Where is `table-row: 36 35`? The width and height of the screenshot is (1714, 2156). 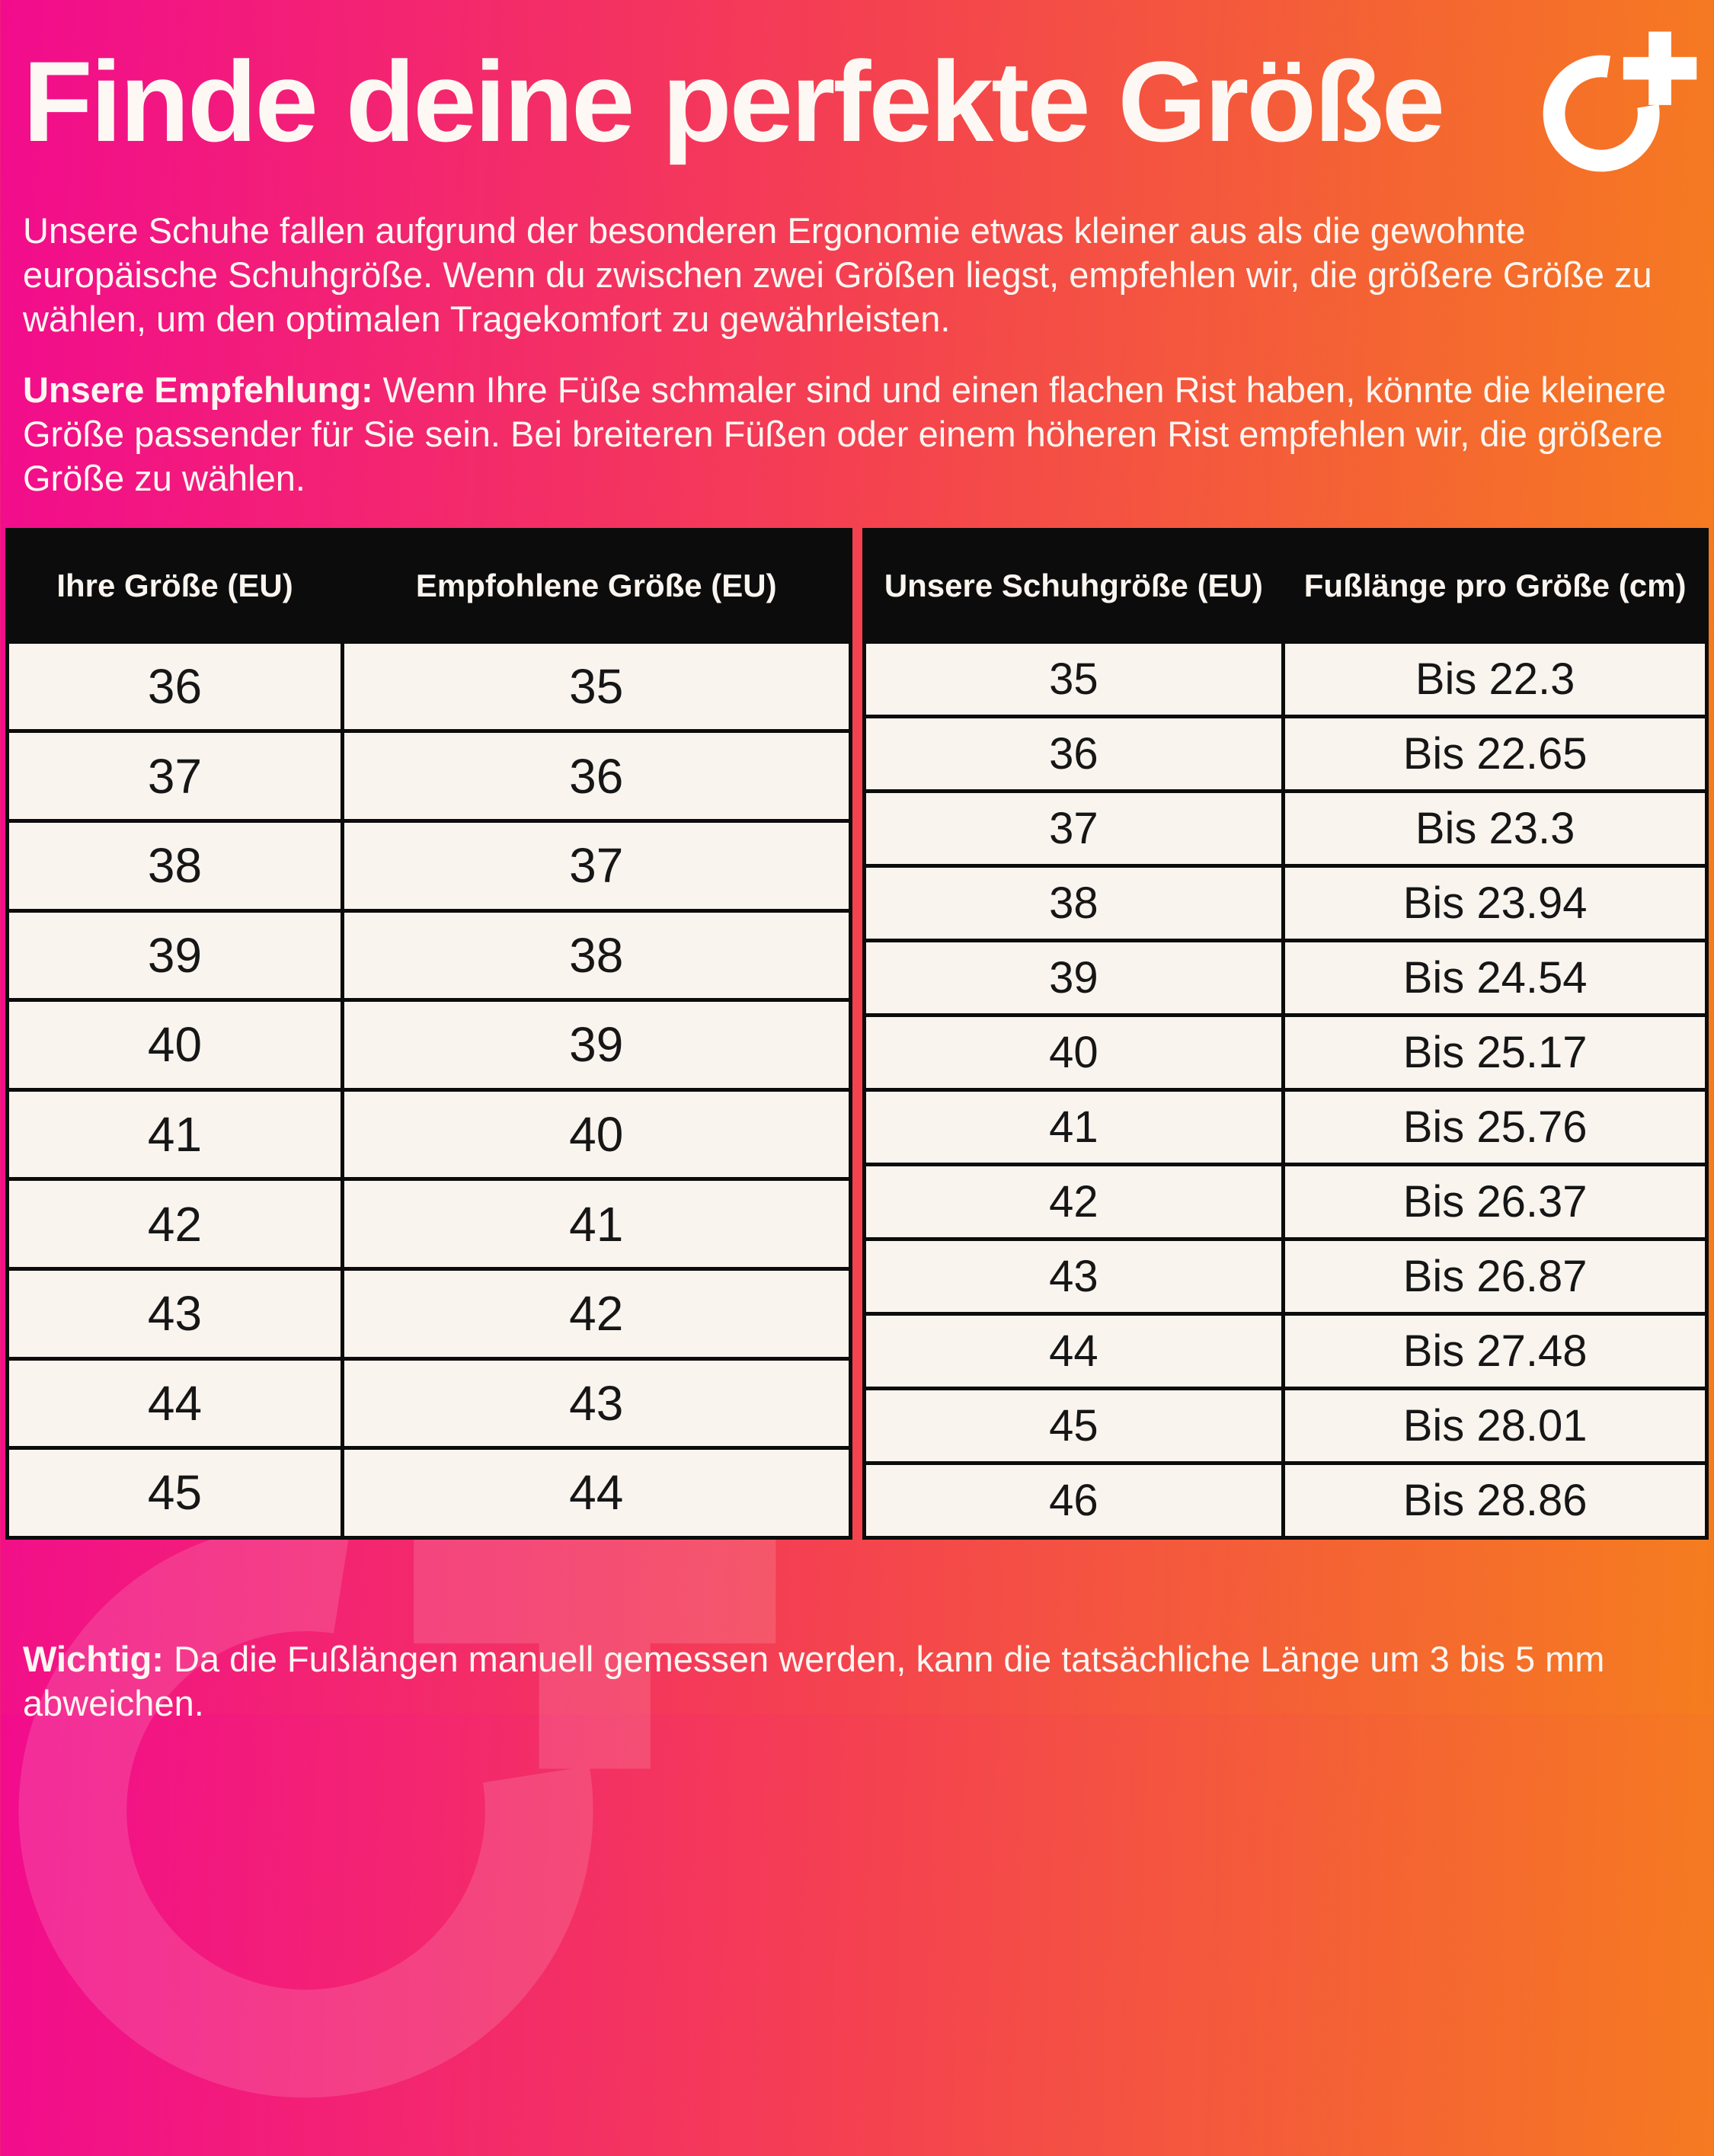
table-row: 36 35 is located at coordinates (428, 686).